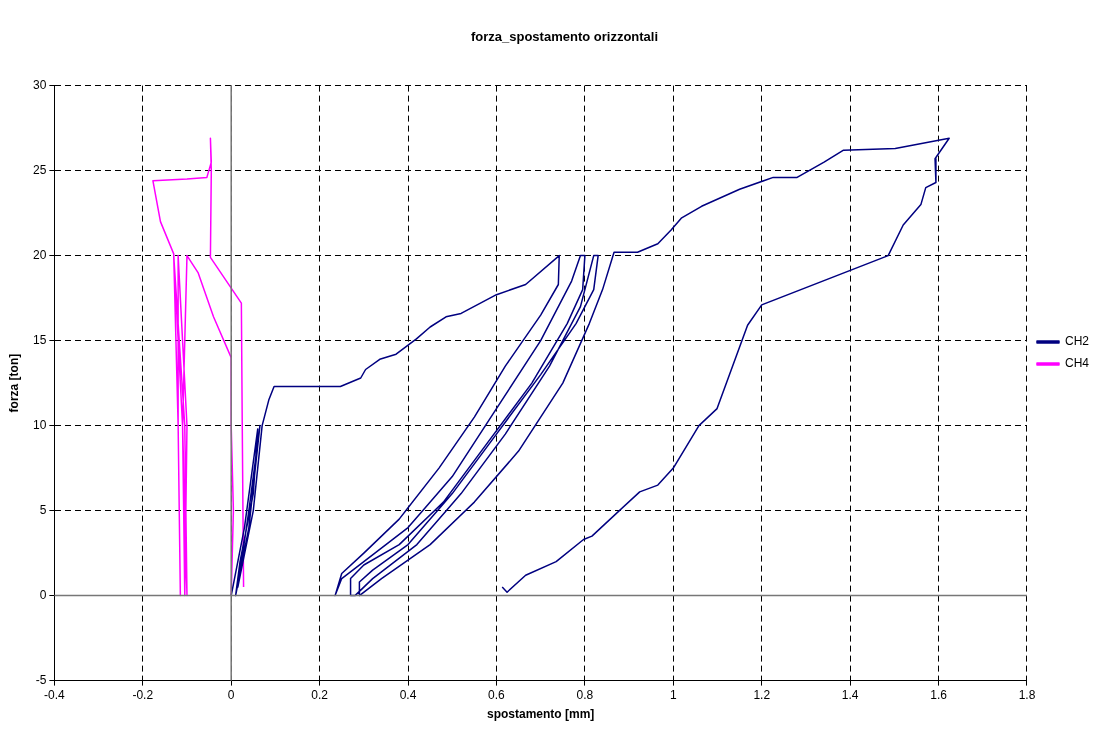 The width and height of the screenshot is (1107, 742). I want to click on legend-label: CH4, so click(1077, 363).